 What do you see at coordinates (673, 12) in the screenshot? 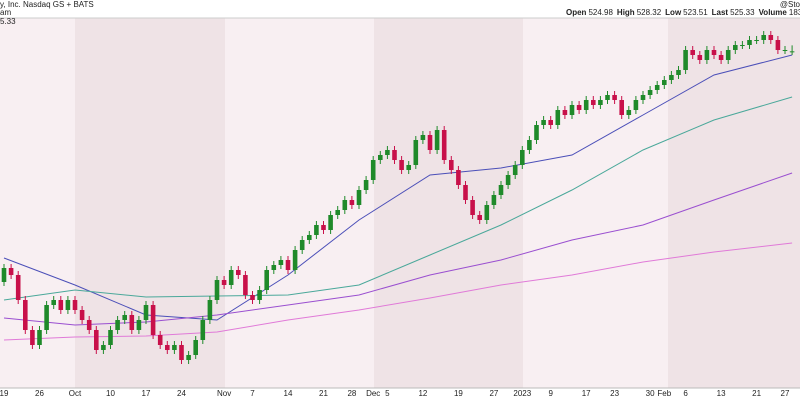
I see `field-label: Low` at bounding box center [673, 12].